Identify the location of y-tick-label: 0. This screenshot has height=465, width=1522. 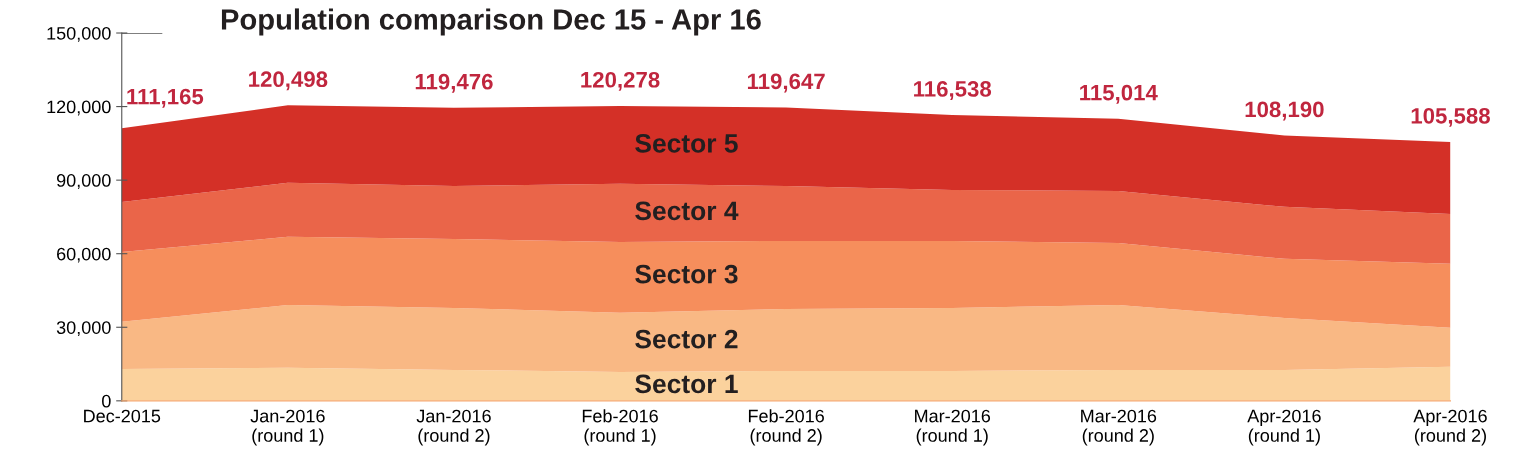
(106, 401).